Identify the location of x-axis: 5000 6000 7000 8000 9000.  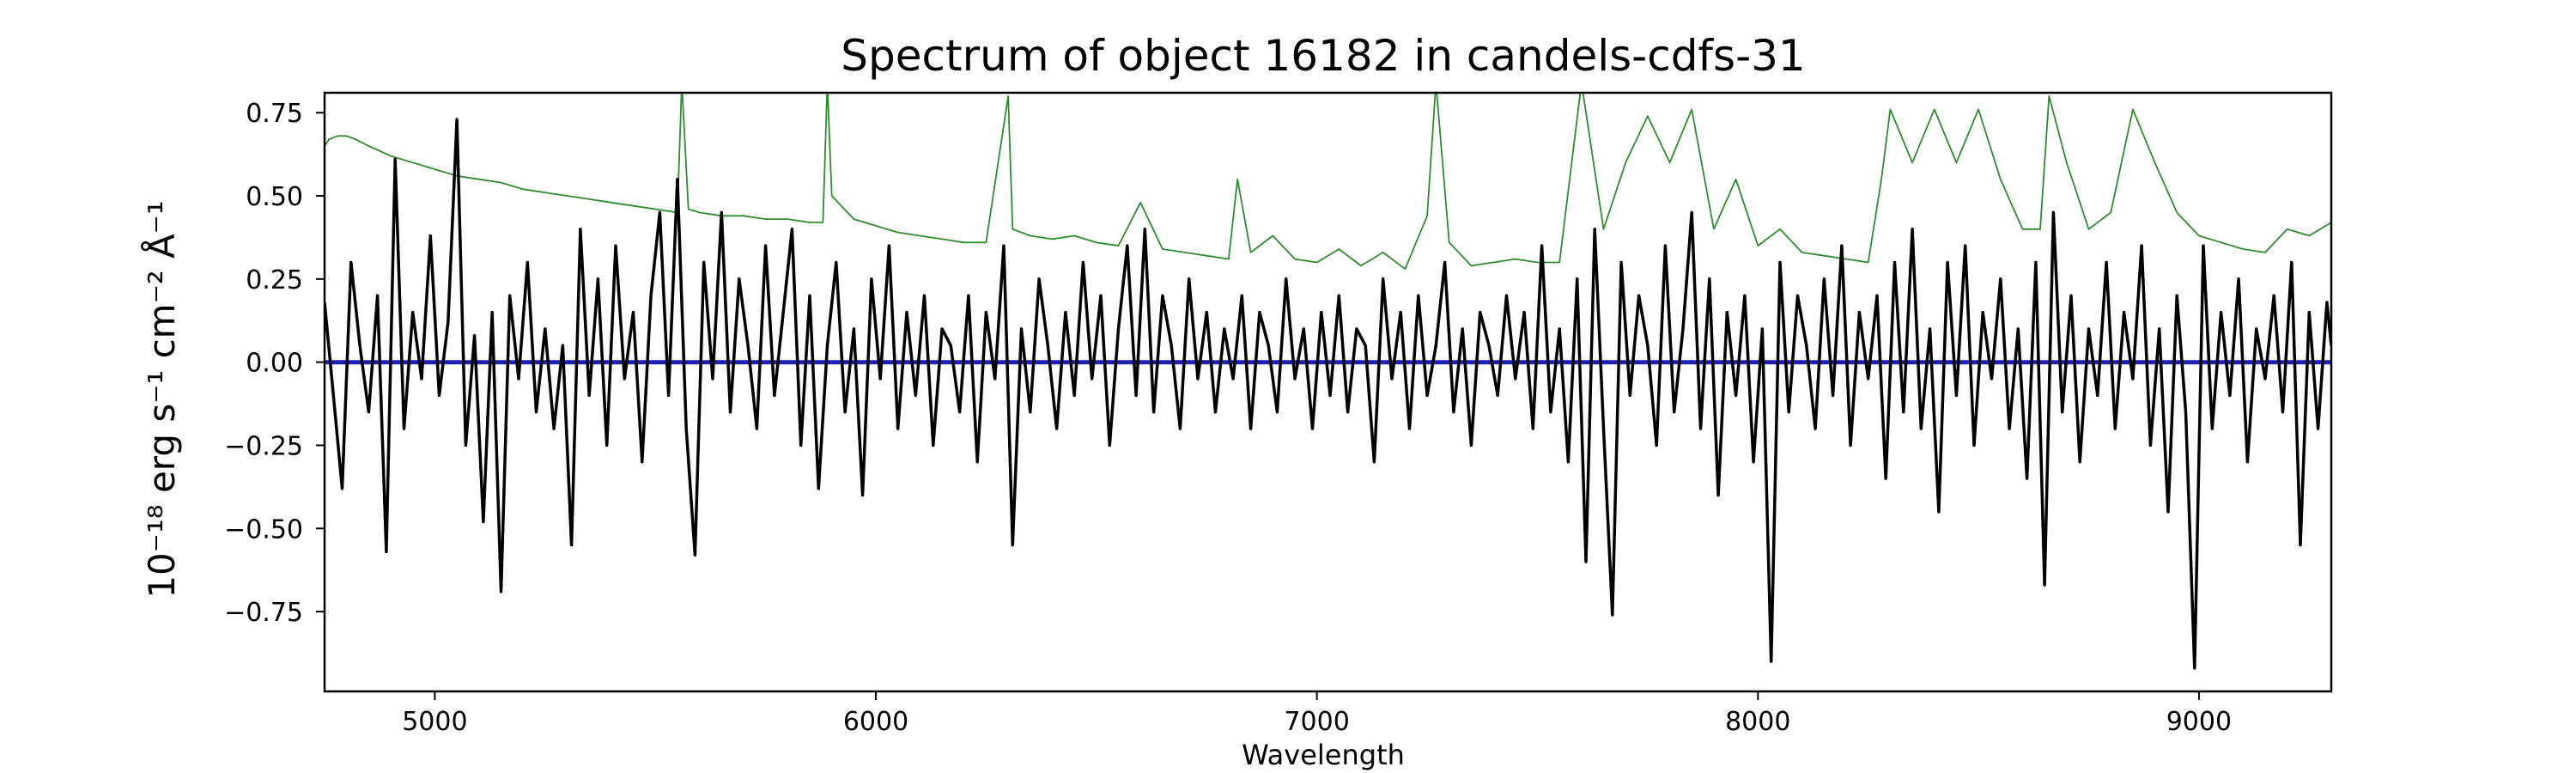
(1317, 714).